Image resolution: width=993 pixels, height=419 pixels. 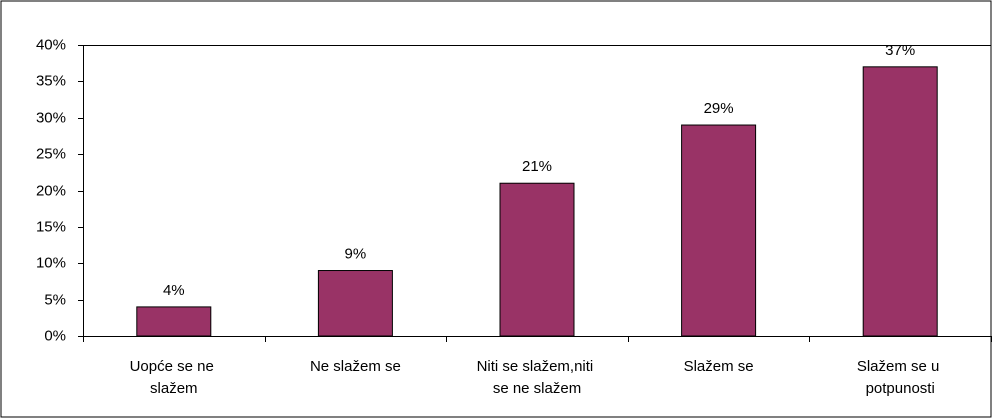 What do you see at coordinates (719, 108) in the screenshot?
I see `data-label: 29%` at bounding box center [719, 108].